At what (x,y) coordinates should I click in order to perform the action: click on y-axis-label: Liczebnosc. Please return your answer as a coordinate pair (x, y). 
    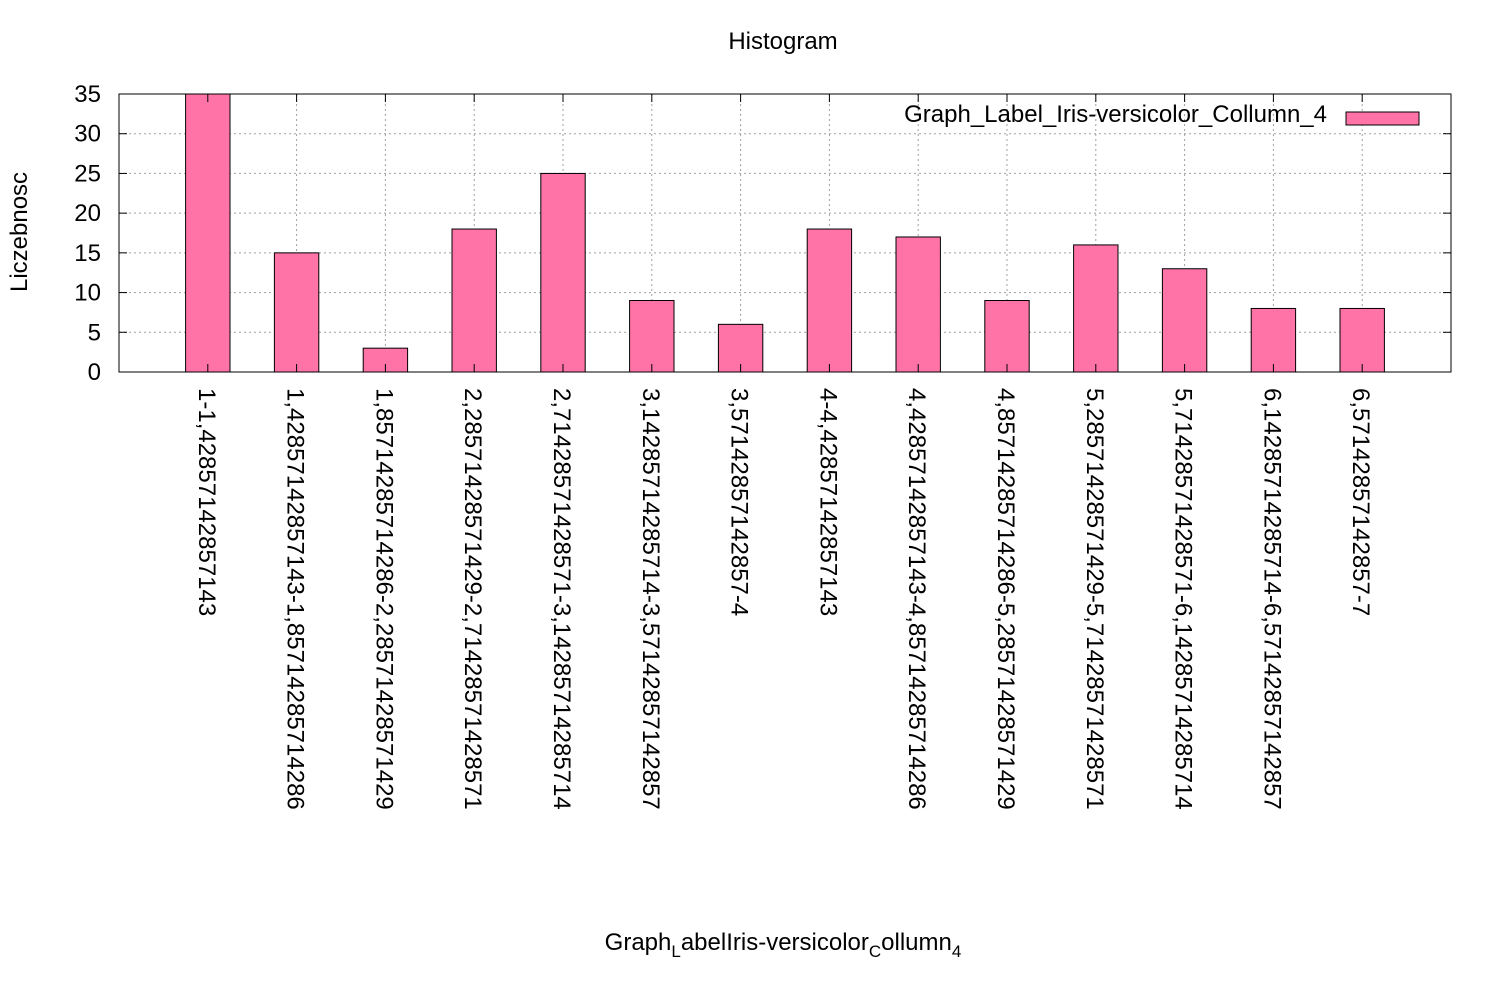
    Looking at the image, I should click on (19, 232).